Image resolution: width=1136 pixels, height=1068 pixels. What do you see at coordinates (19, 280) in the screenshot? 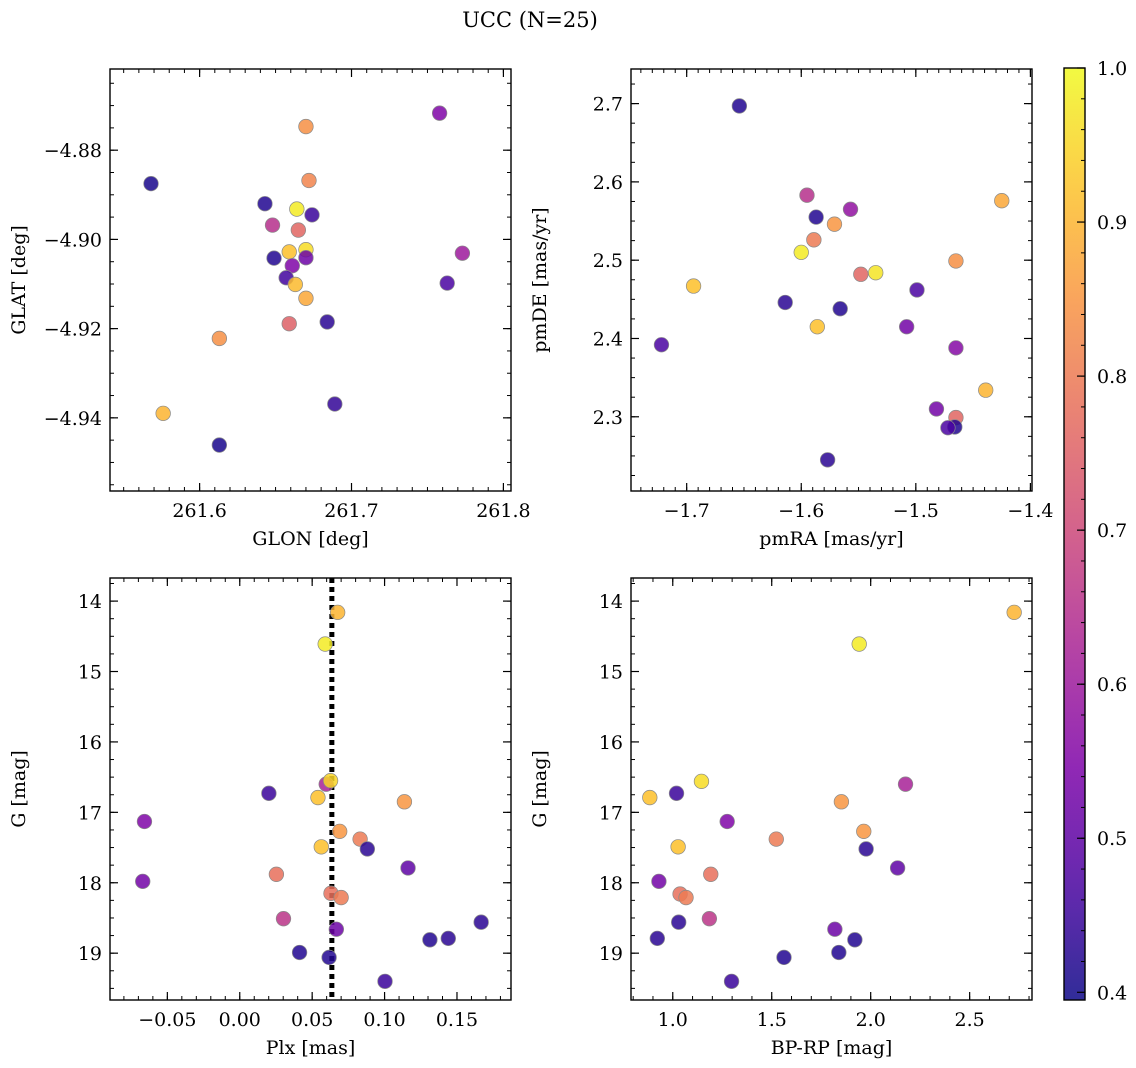
I see `y-axis-label: GLAT [deg]` at bounding box center [19, 280].